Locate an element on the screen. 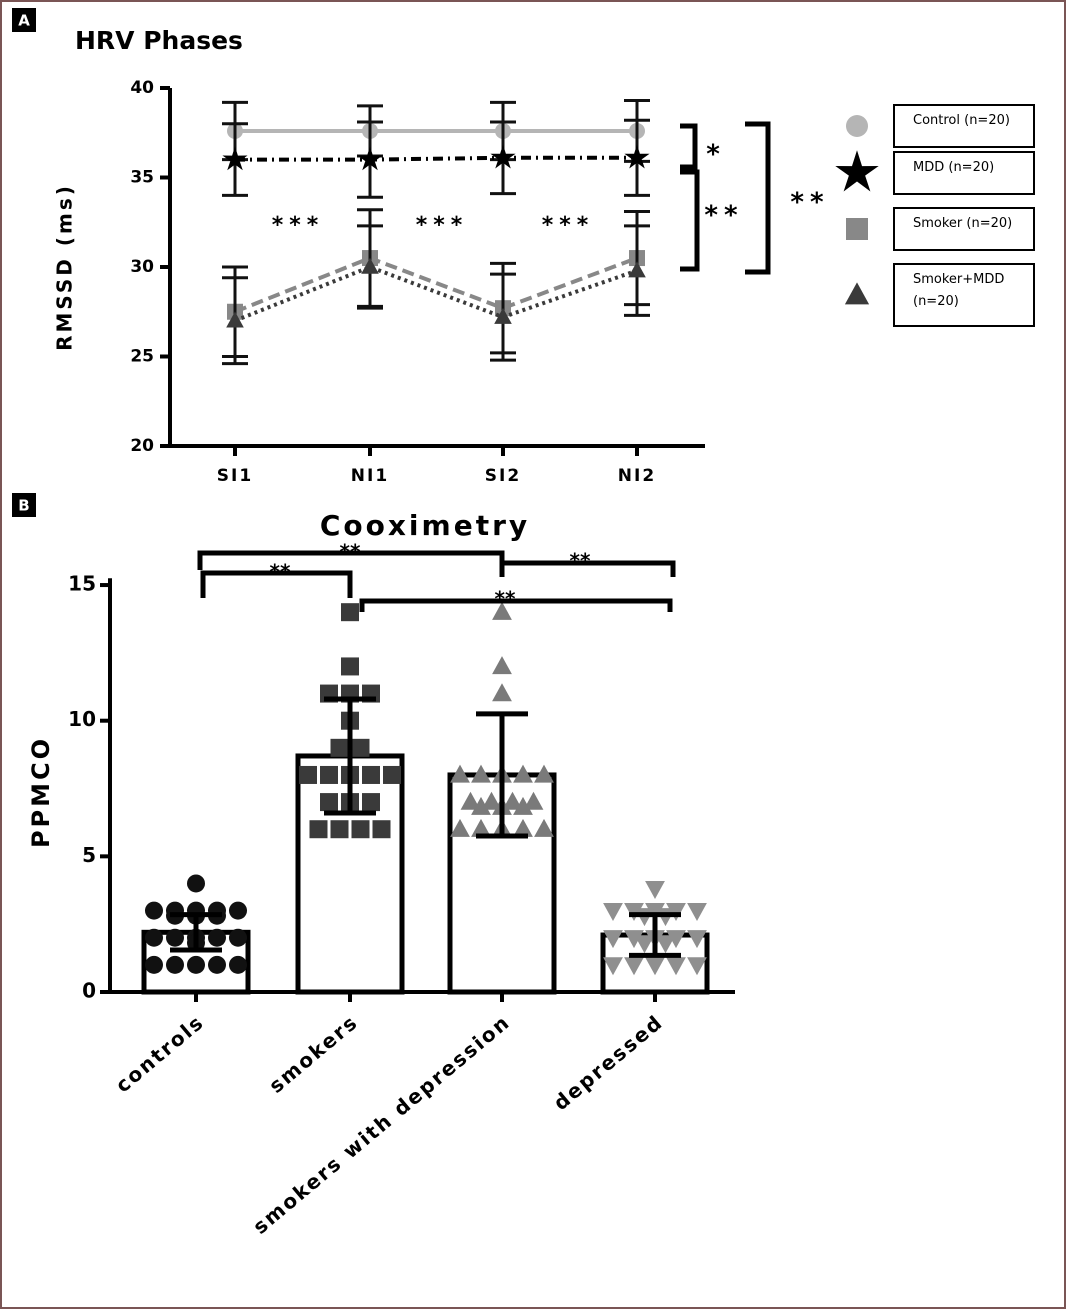 This screenshot has width=1066, height=1309. legend-label: MDD (n=20) is located at coordinates (964, 173).